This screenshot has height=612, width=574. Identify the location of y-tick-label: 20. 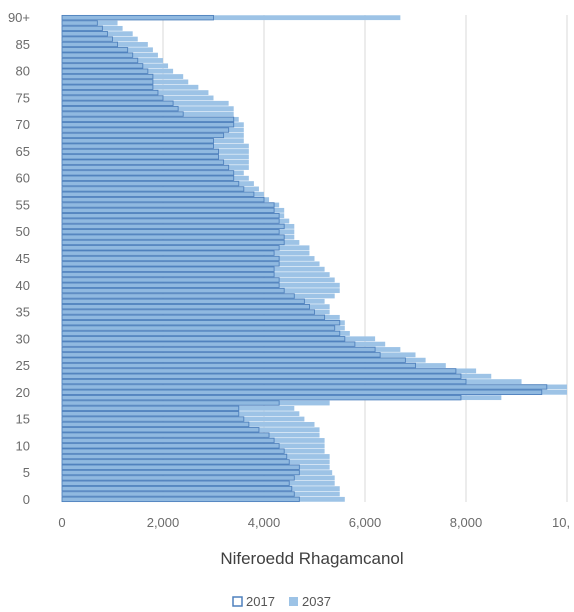
(23, 392).